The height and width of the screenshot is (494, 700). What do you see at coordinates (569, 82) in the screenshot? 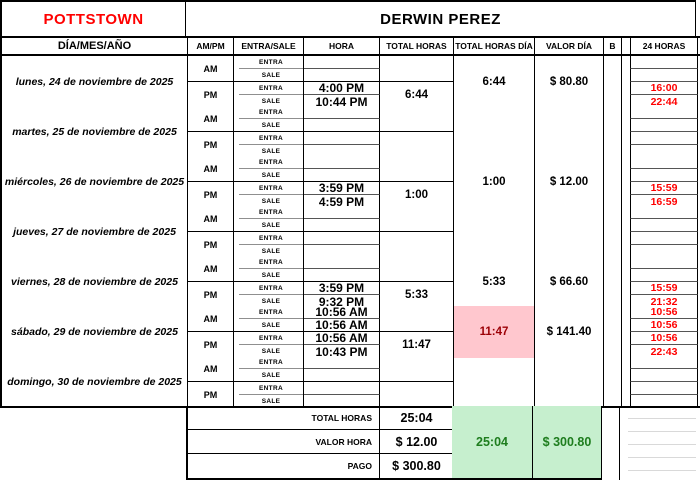
I see `day-value-cell: $ 80.80` at bounding box center [569, 82].